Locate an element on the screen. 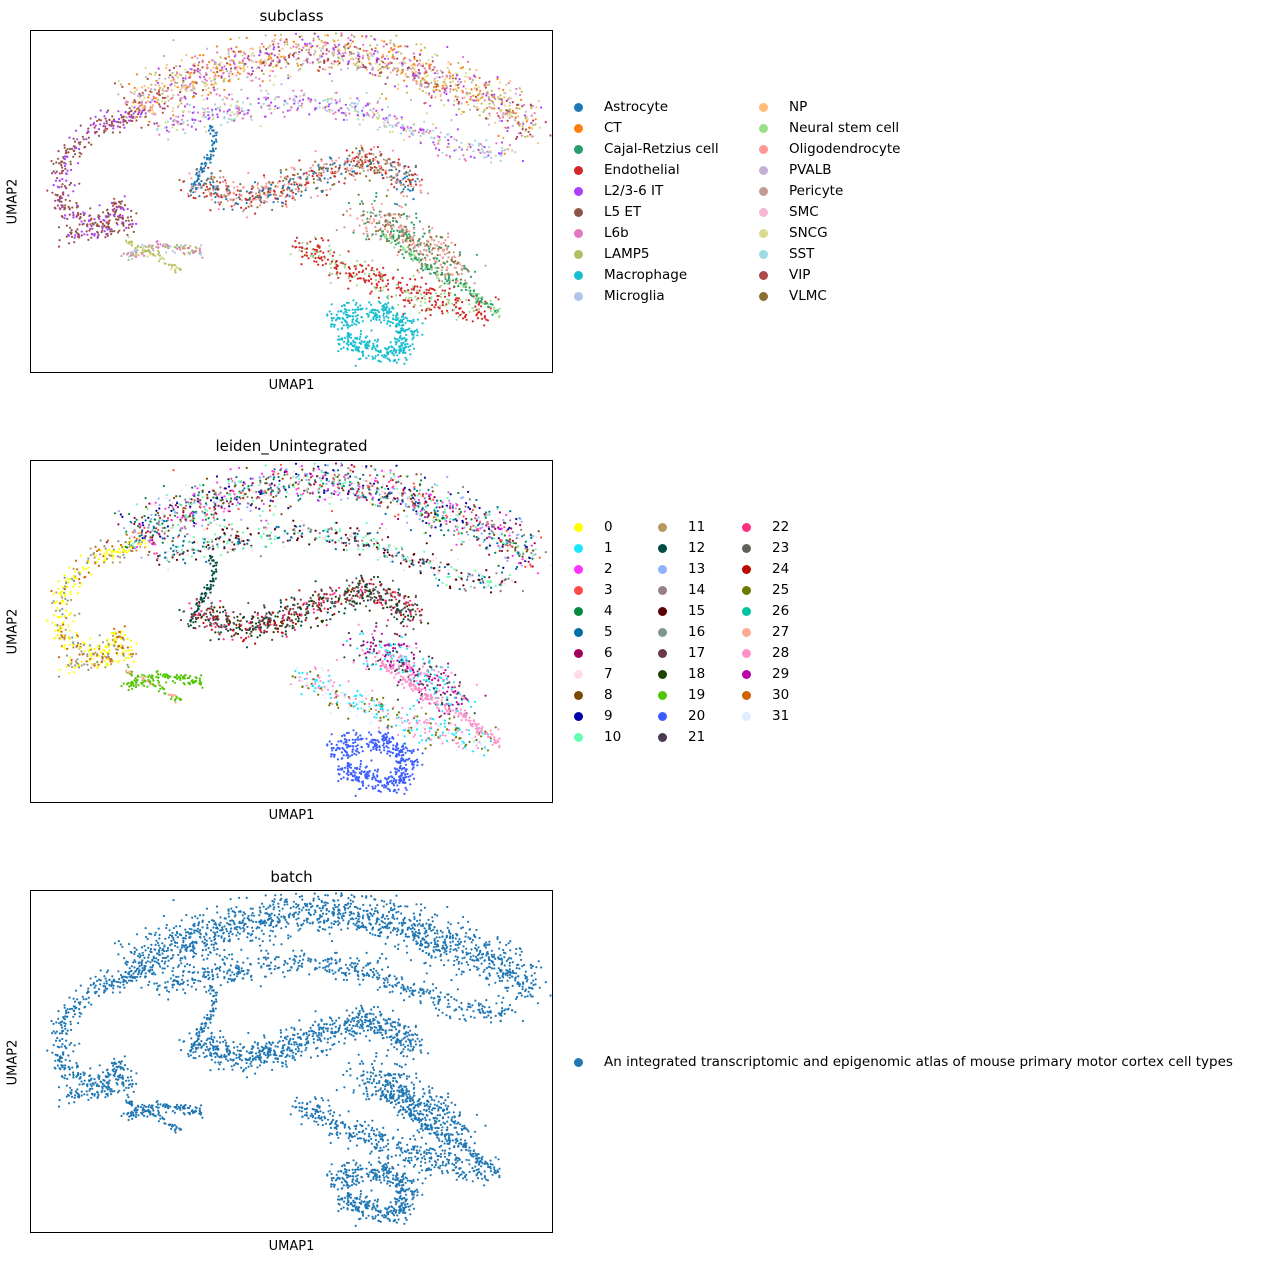  legend-label: PVALB is located at coordinates (810, 170).